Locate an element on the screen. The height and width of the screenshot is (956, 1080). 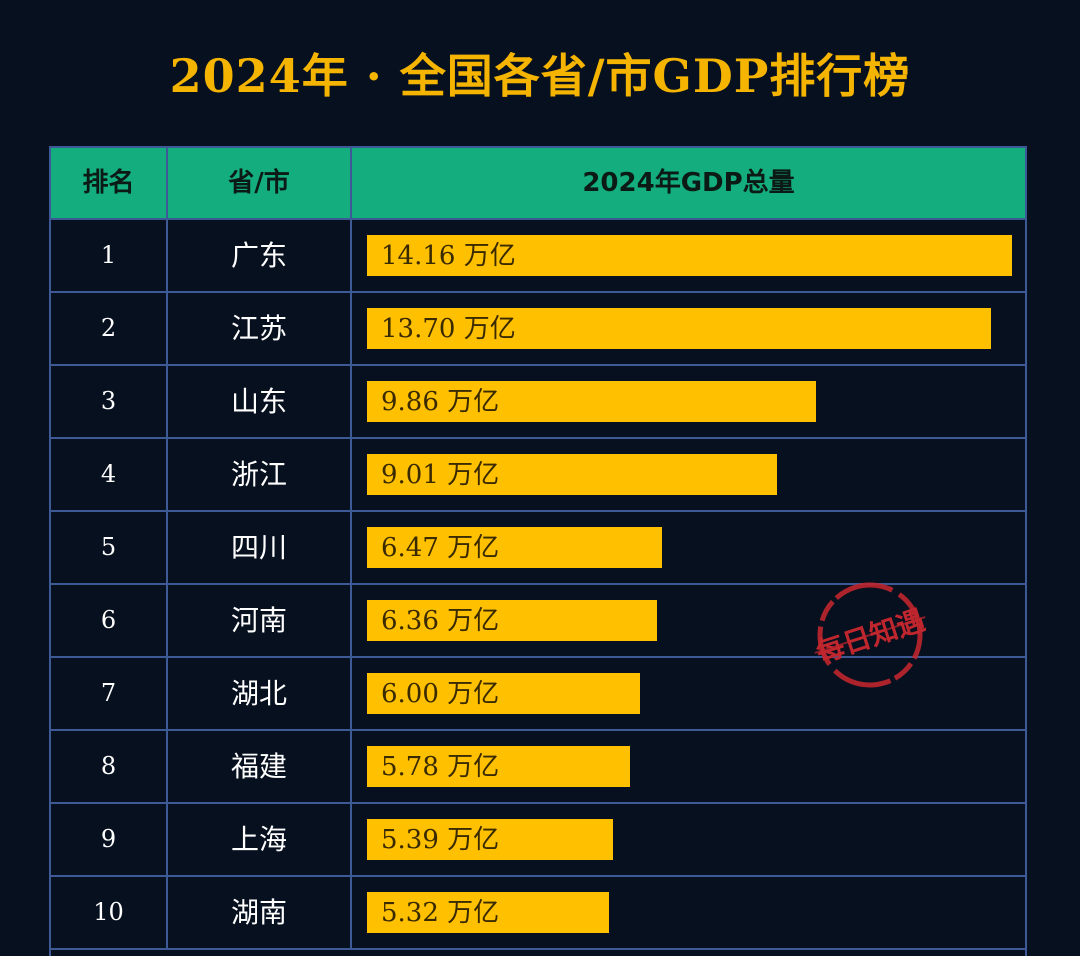
gdp-value-label: 9.01 万亿 is located at coordinates (440, 475).